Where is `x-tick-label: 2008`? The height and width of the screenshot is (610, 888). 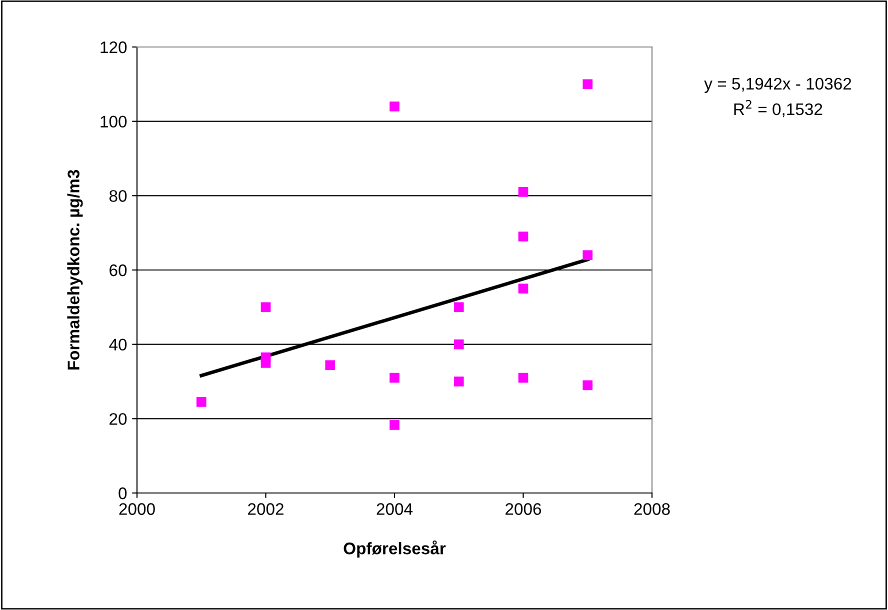
x-tick-label: 2008 is located at coordinates (652, 509).